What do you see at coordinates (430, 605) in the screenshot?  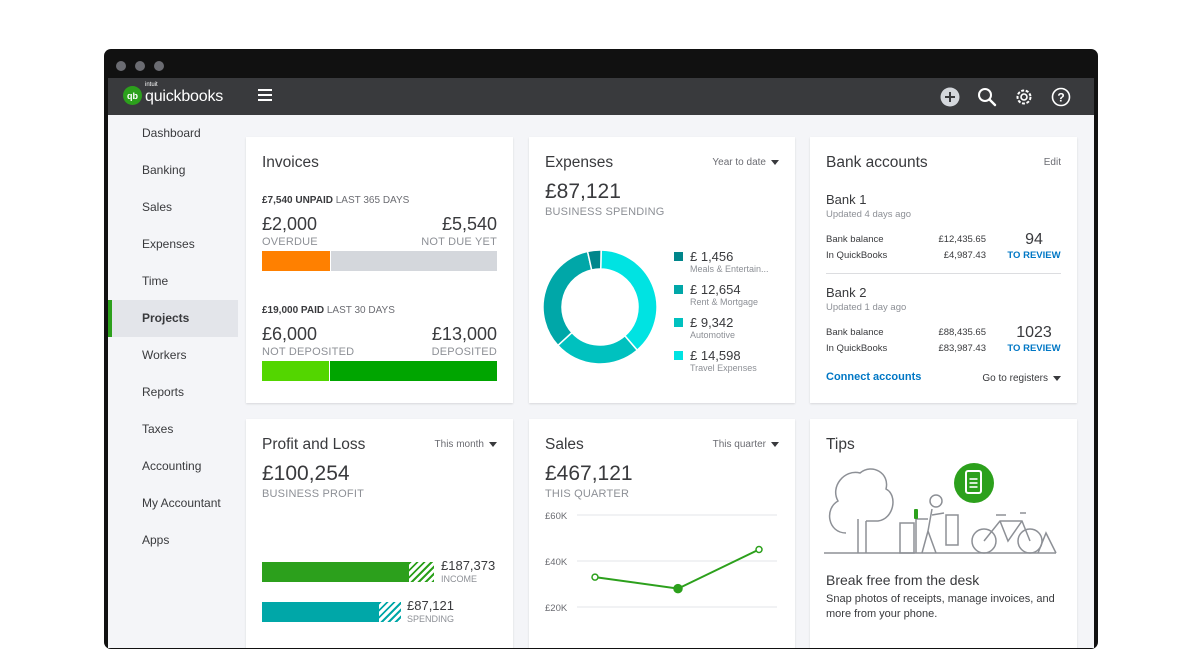 I see `spending-value: £87,121` at bounding box center [430, 605].